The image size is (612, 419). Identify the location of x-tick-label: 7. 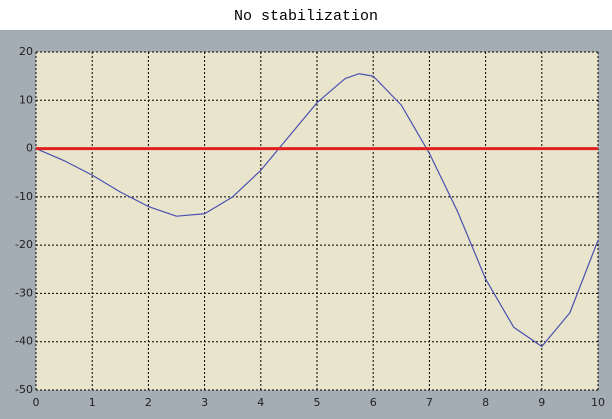
(429, 402).